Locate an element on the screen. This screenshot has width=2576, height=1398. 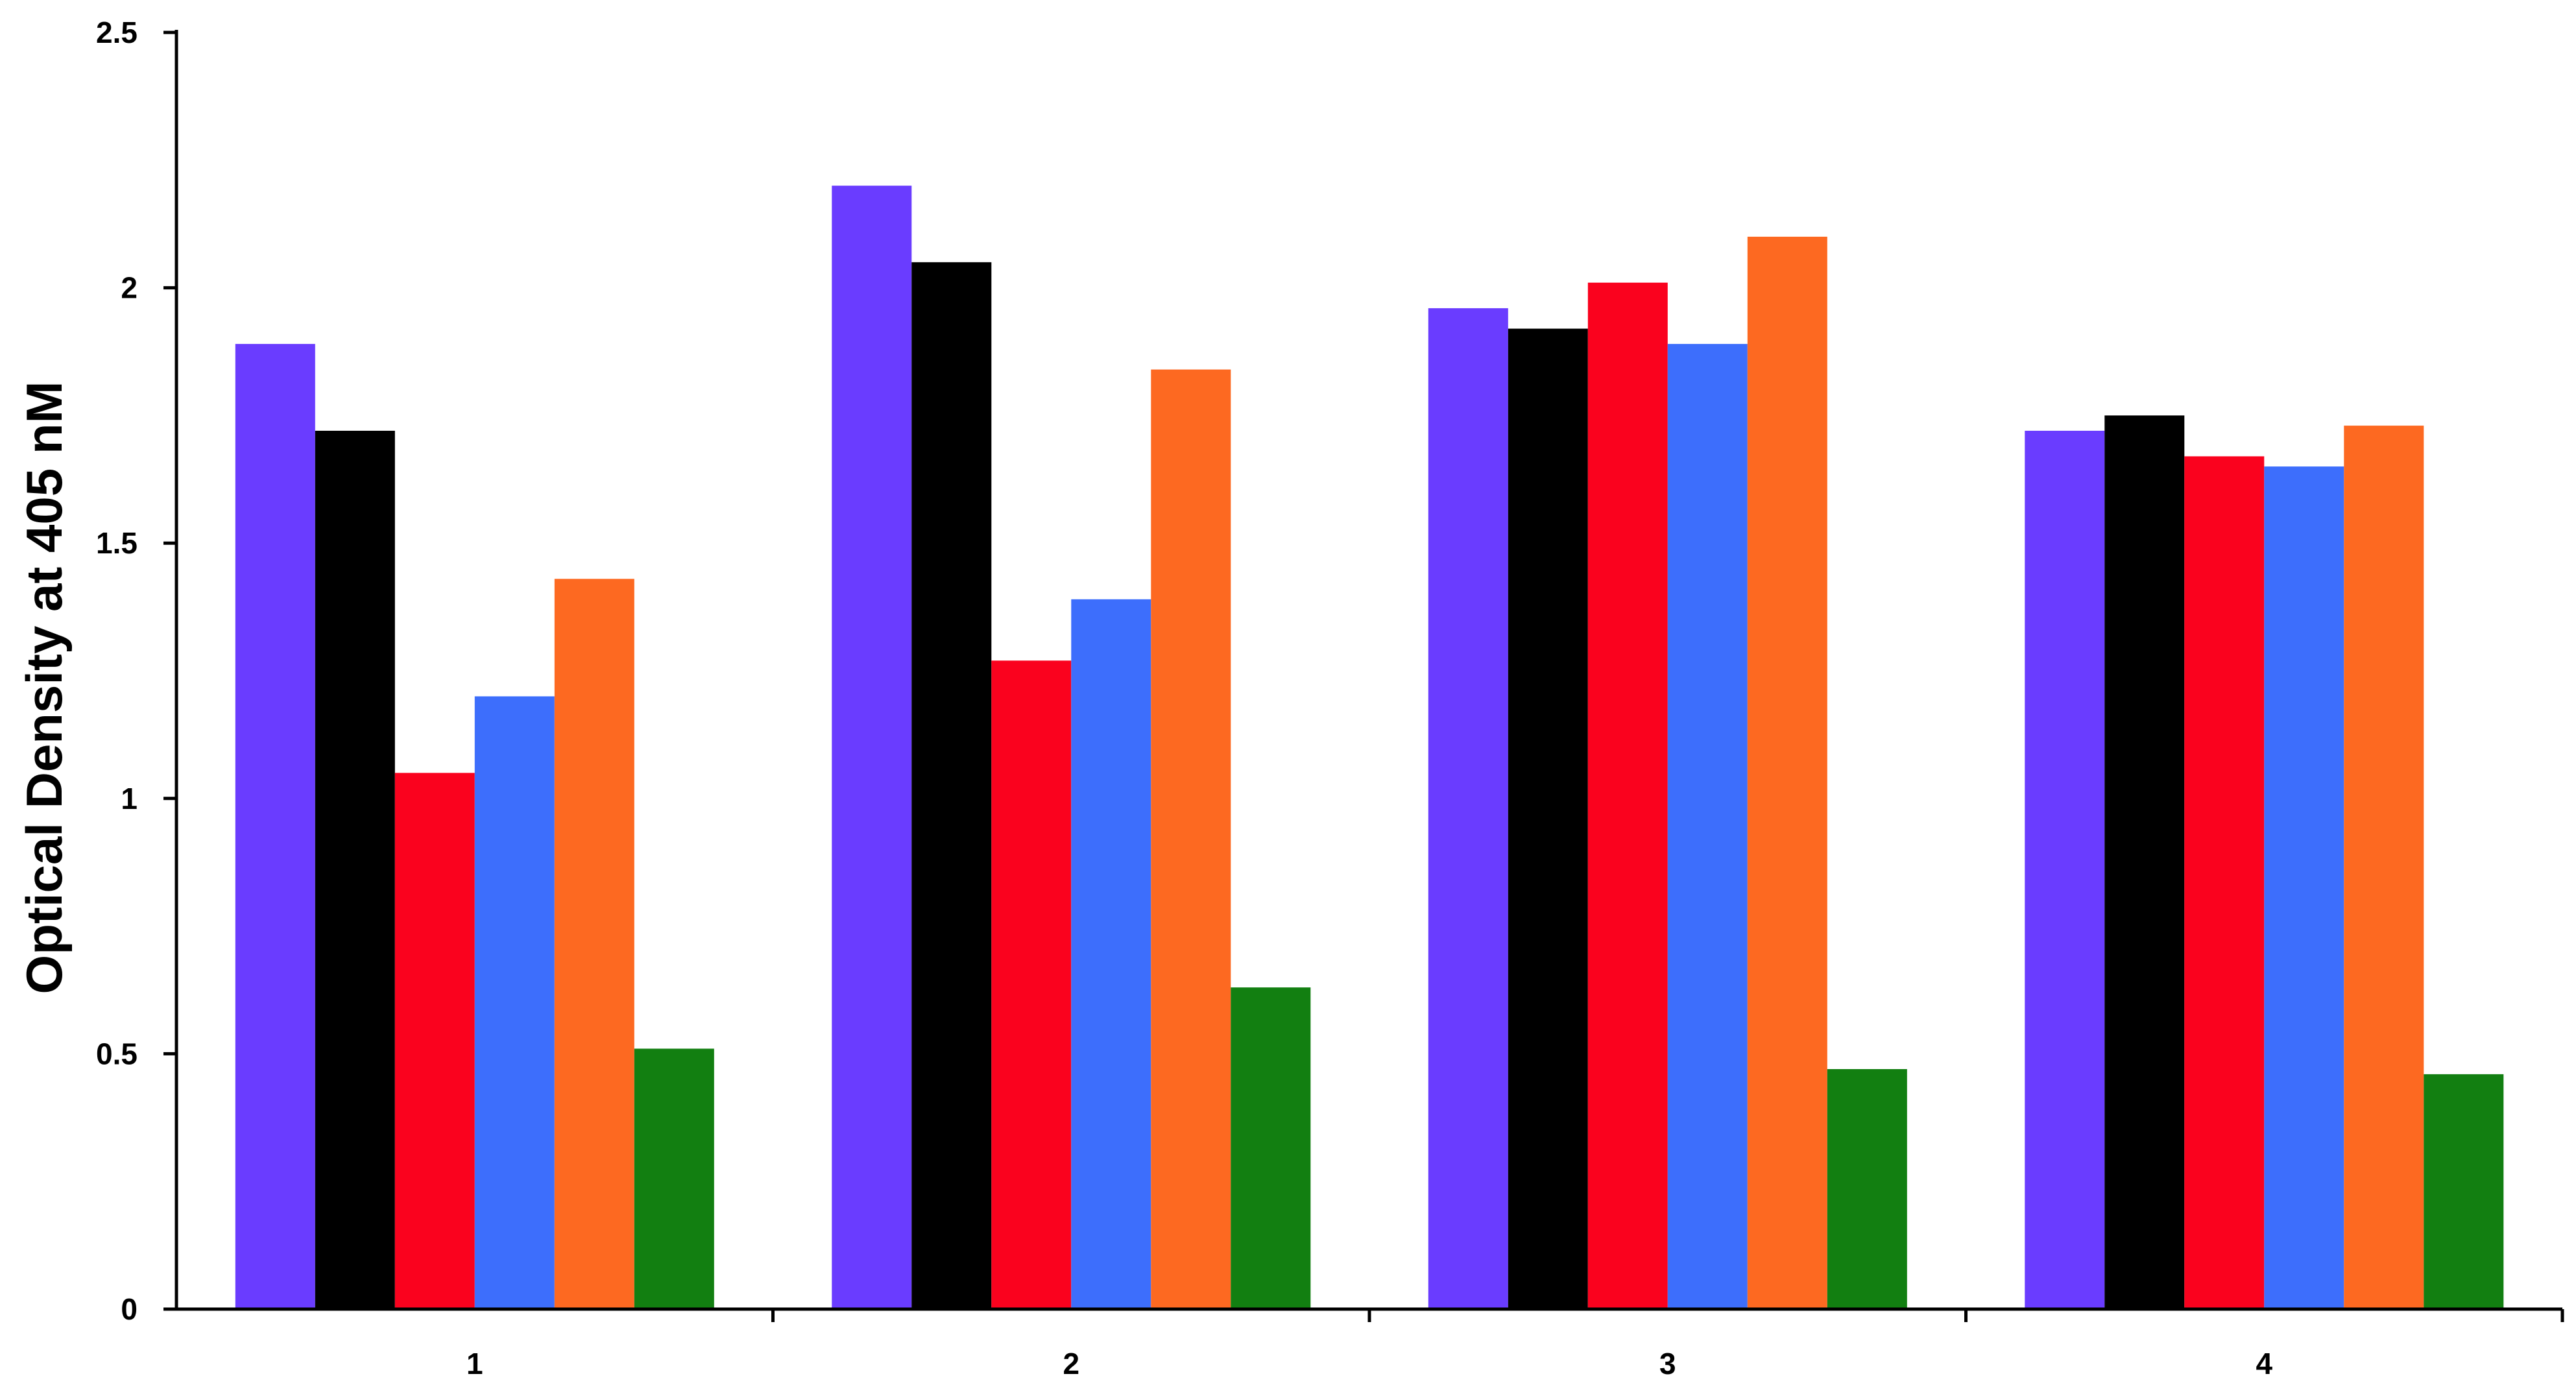
y-tick-label: 2 is located at coordinates (129, 288).